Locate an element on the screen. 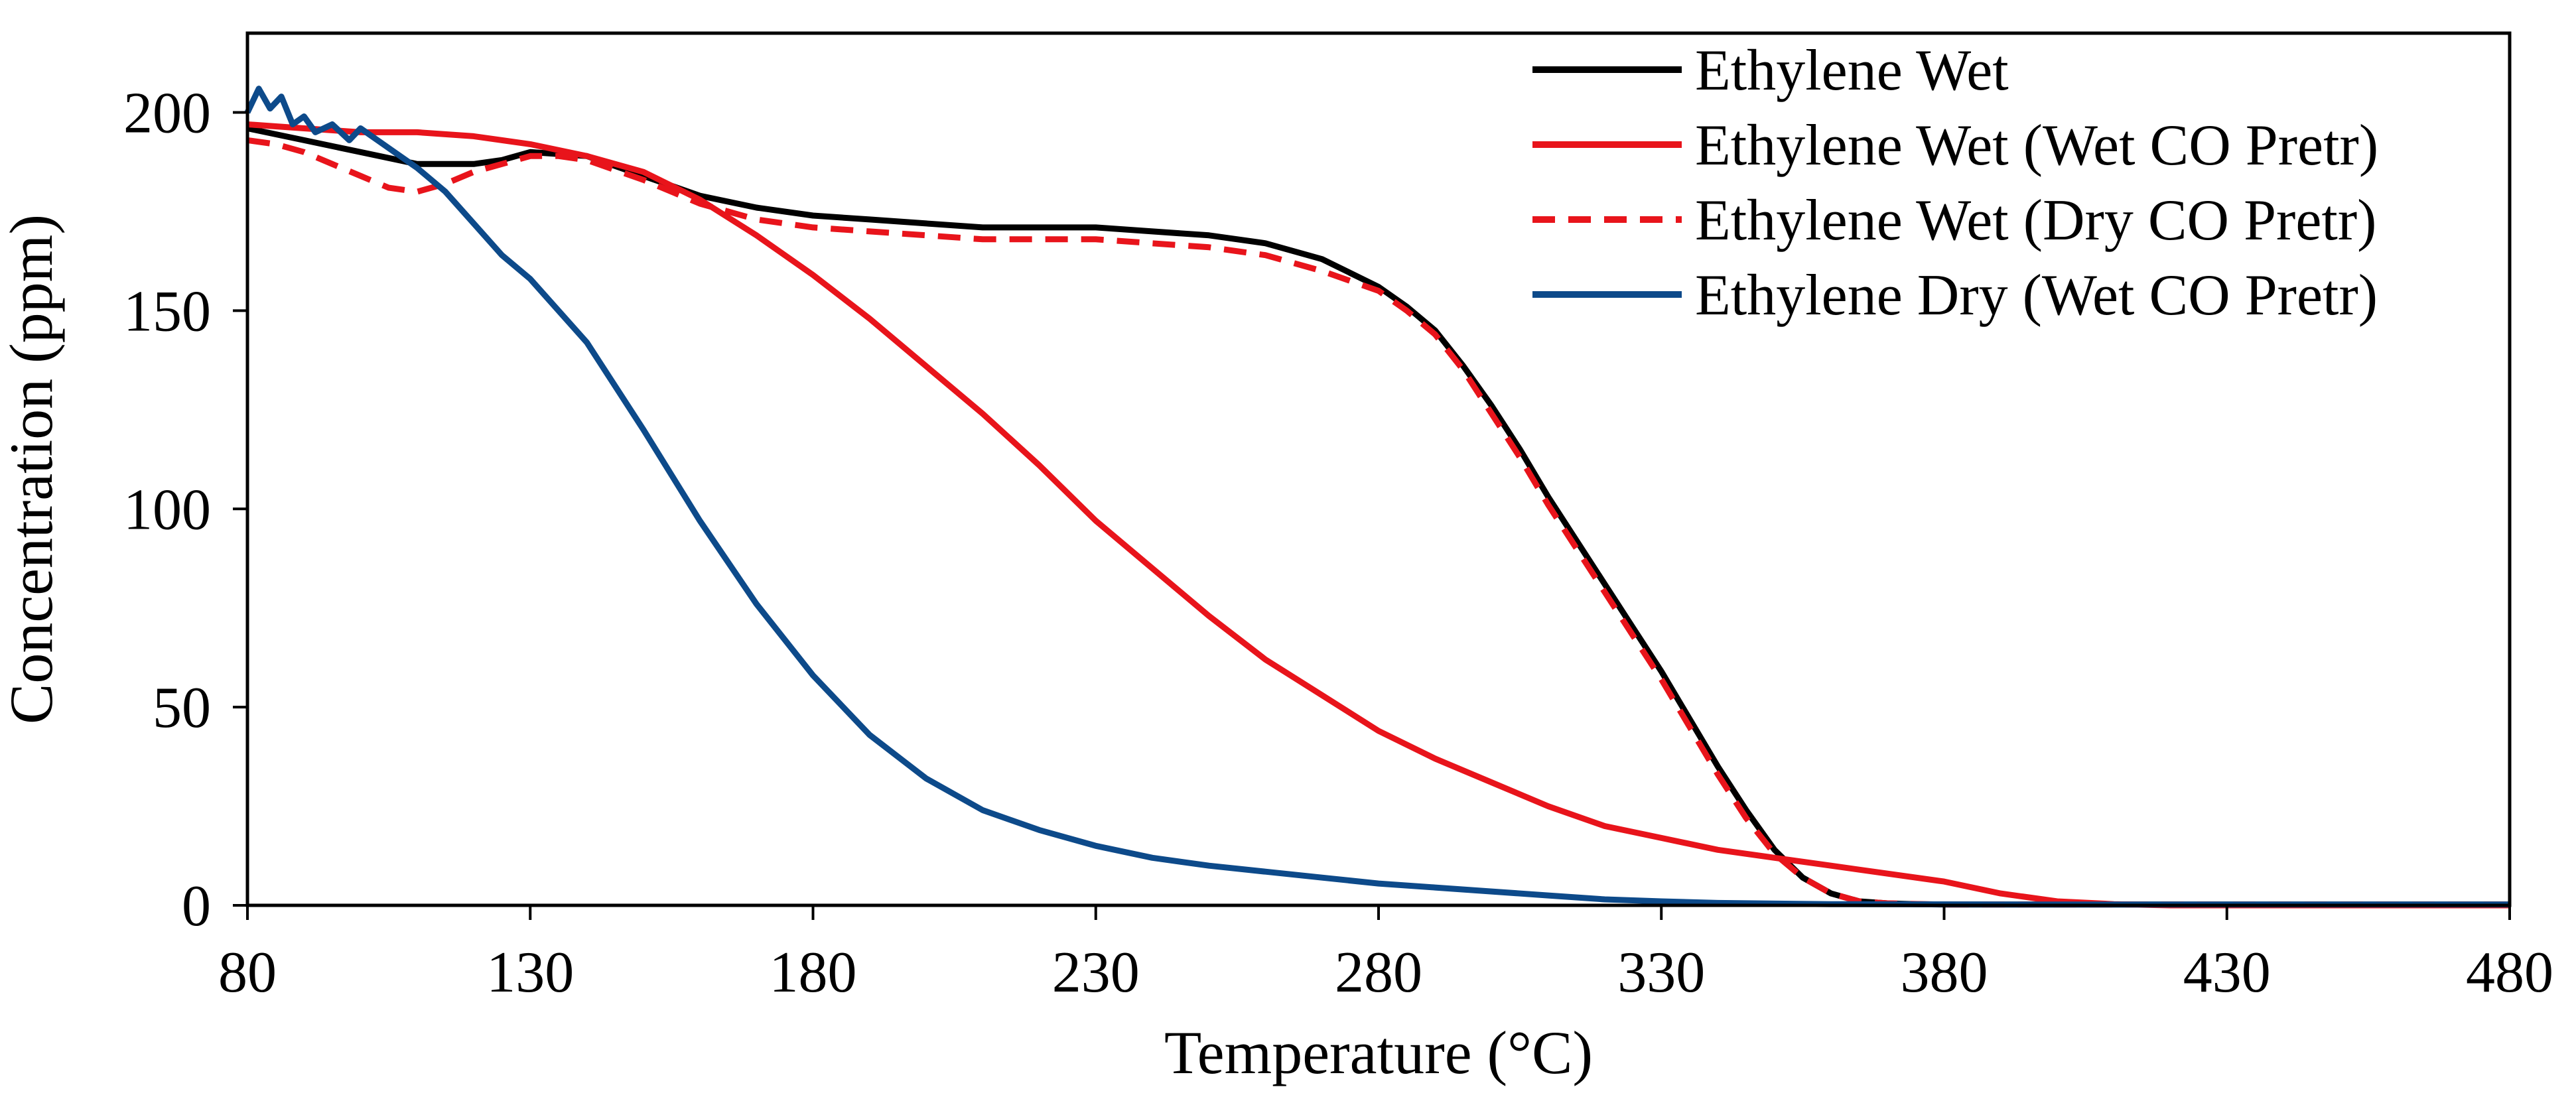 The height and width of the screenshot is (1101, 2576). x-tick-label: 80 is located at coordinates (248, 972).